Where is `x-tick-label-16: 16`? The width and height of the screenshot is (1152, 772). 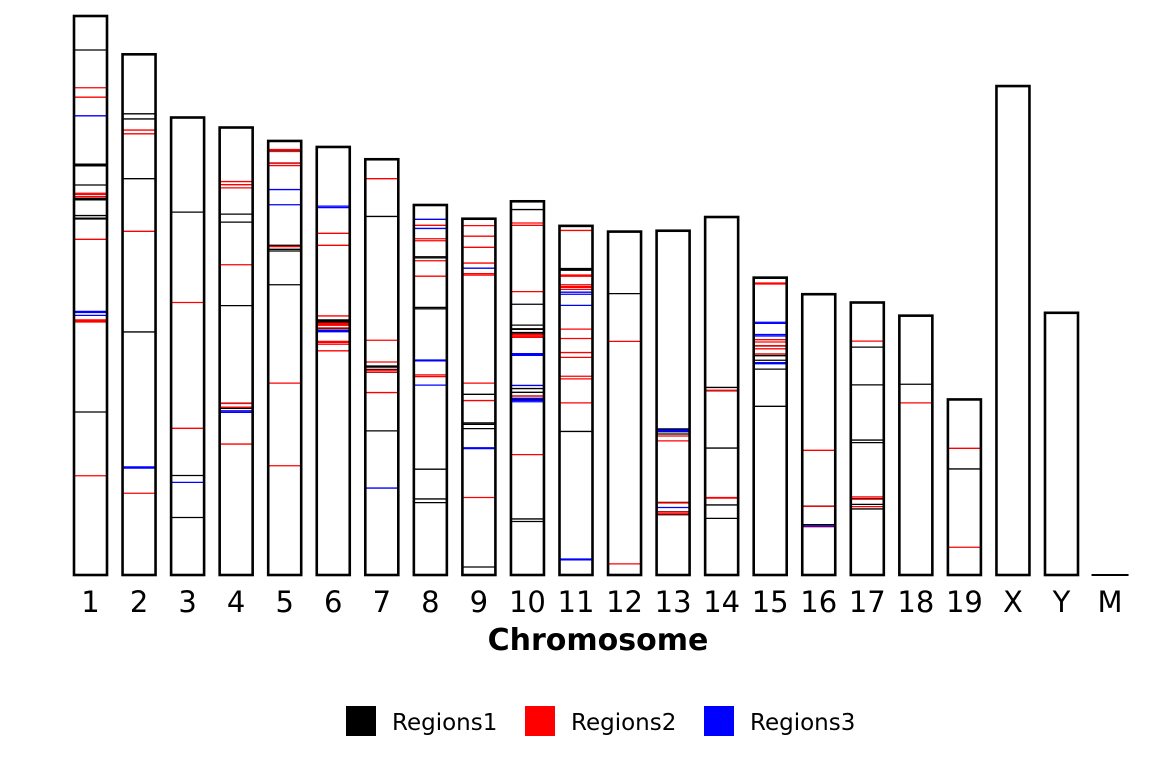
x-tick-label-16: 16 is located at coordinates (818, 602).